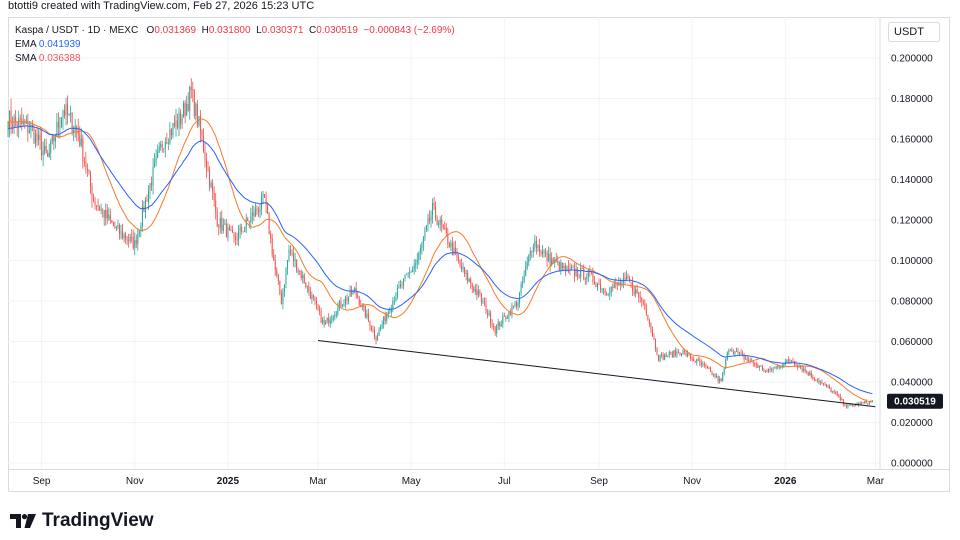  Describe the element at coordinates (77, 30) in the screenshot. I see `symbol-label: Kaspa / USDT · 1D · MEXC` at that location.